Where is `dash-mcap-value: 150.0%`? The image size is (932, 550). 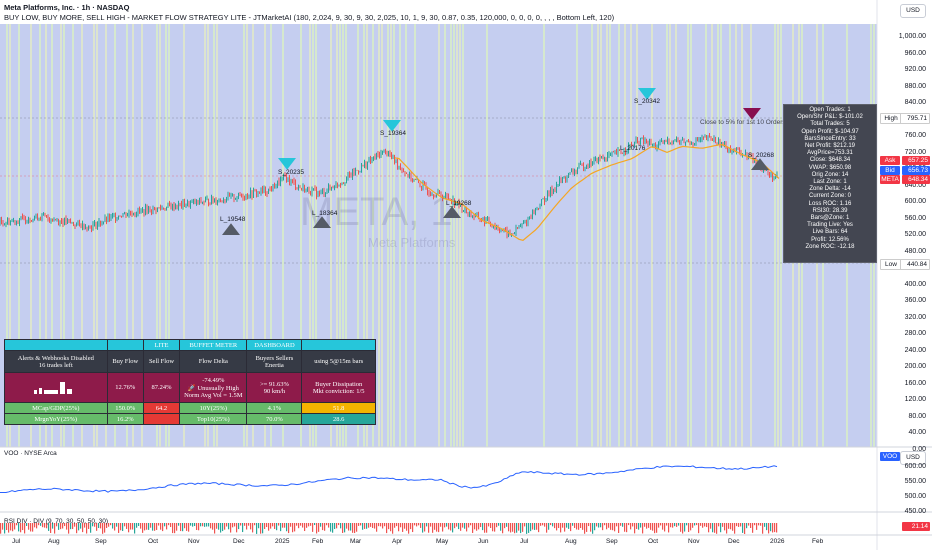
dash-mcap-value: 150.0% is located at coordinates (125, 408).